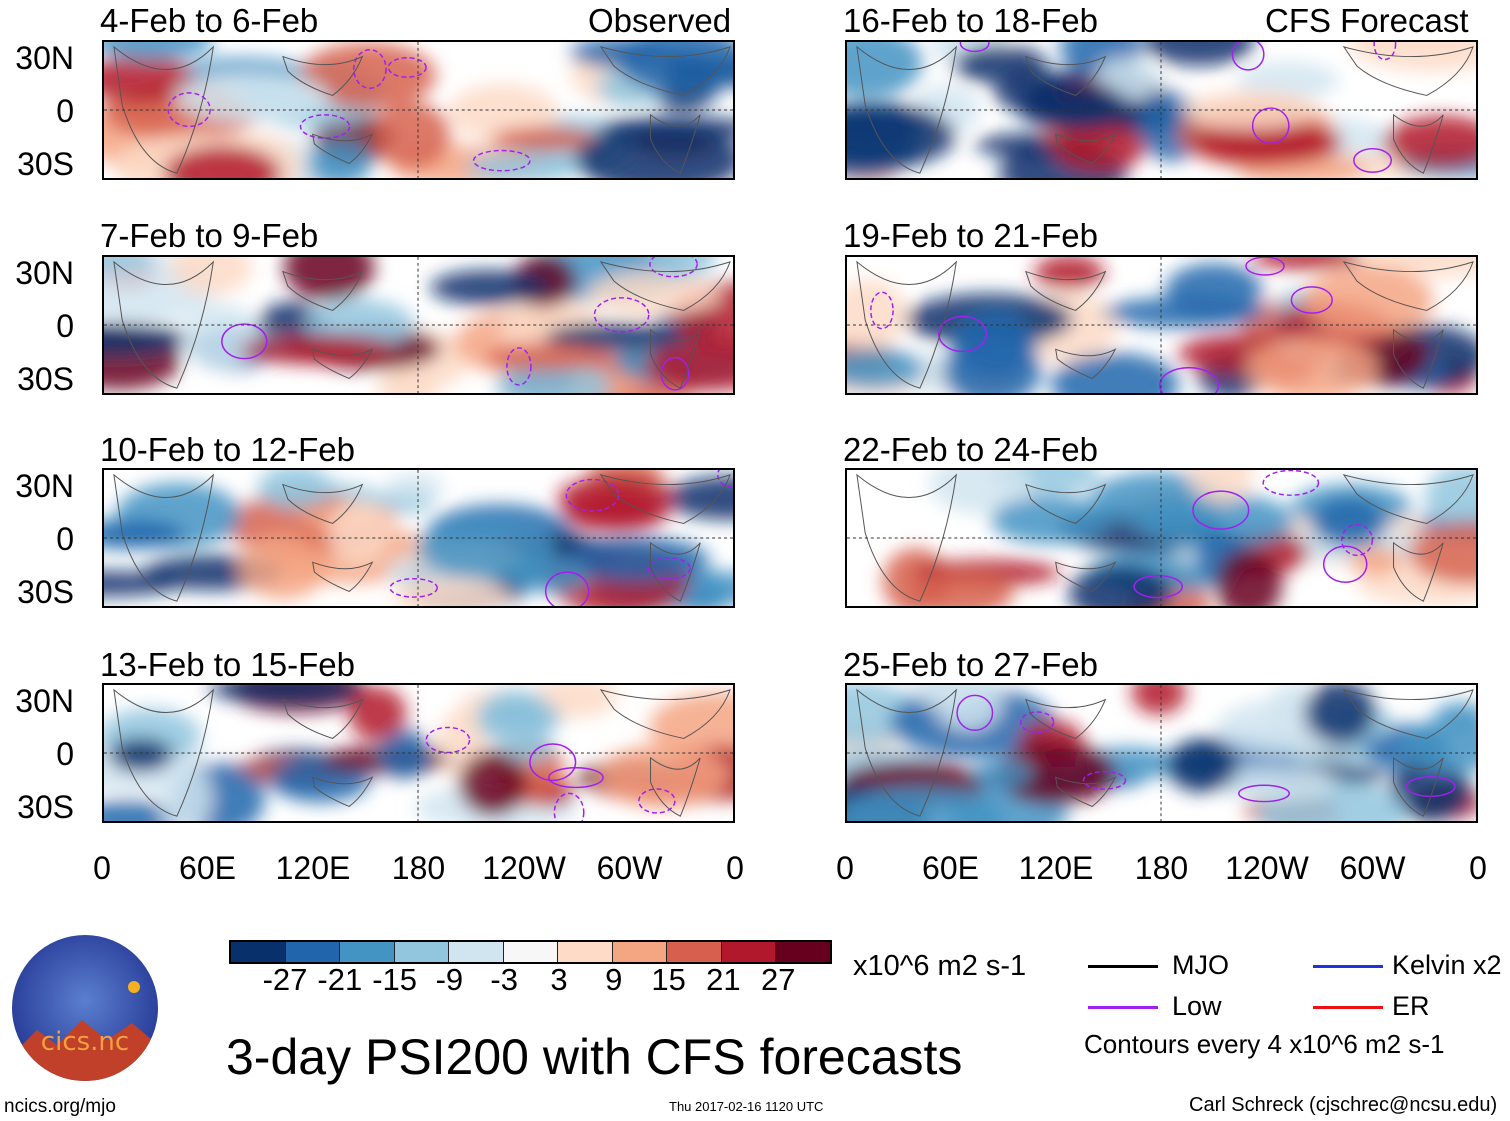 The width and height of the screenshot is (1510, 1121). Describe the element at coordinates (1348, 1007) in the screenshot. I see `legend-line-er` at that location.